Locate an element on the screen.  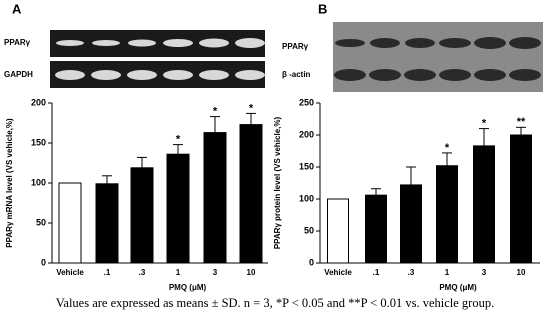
blot-label: β -actin is located at coordinates (296, 74).